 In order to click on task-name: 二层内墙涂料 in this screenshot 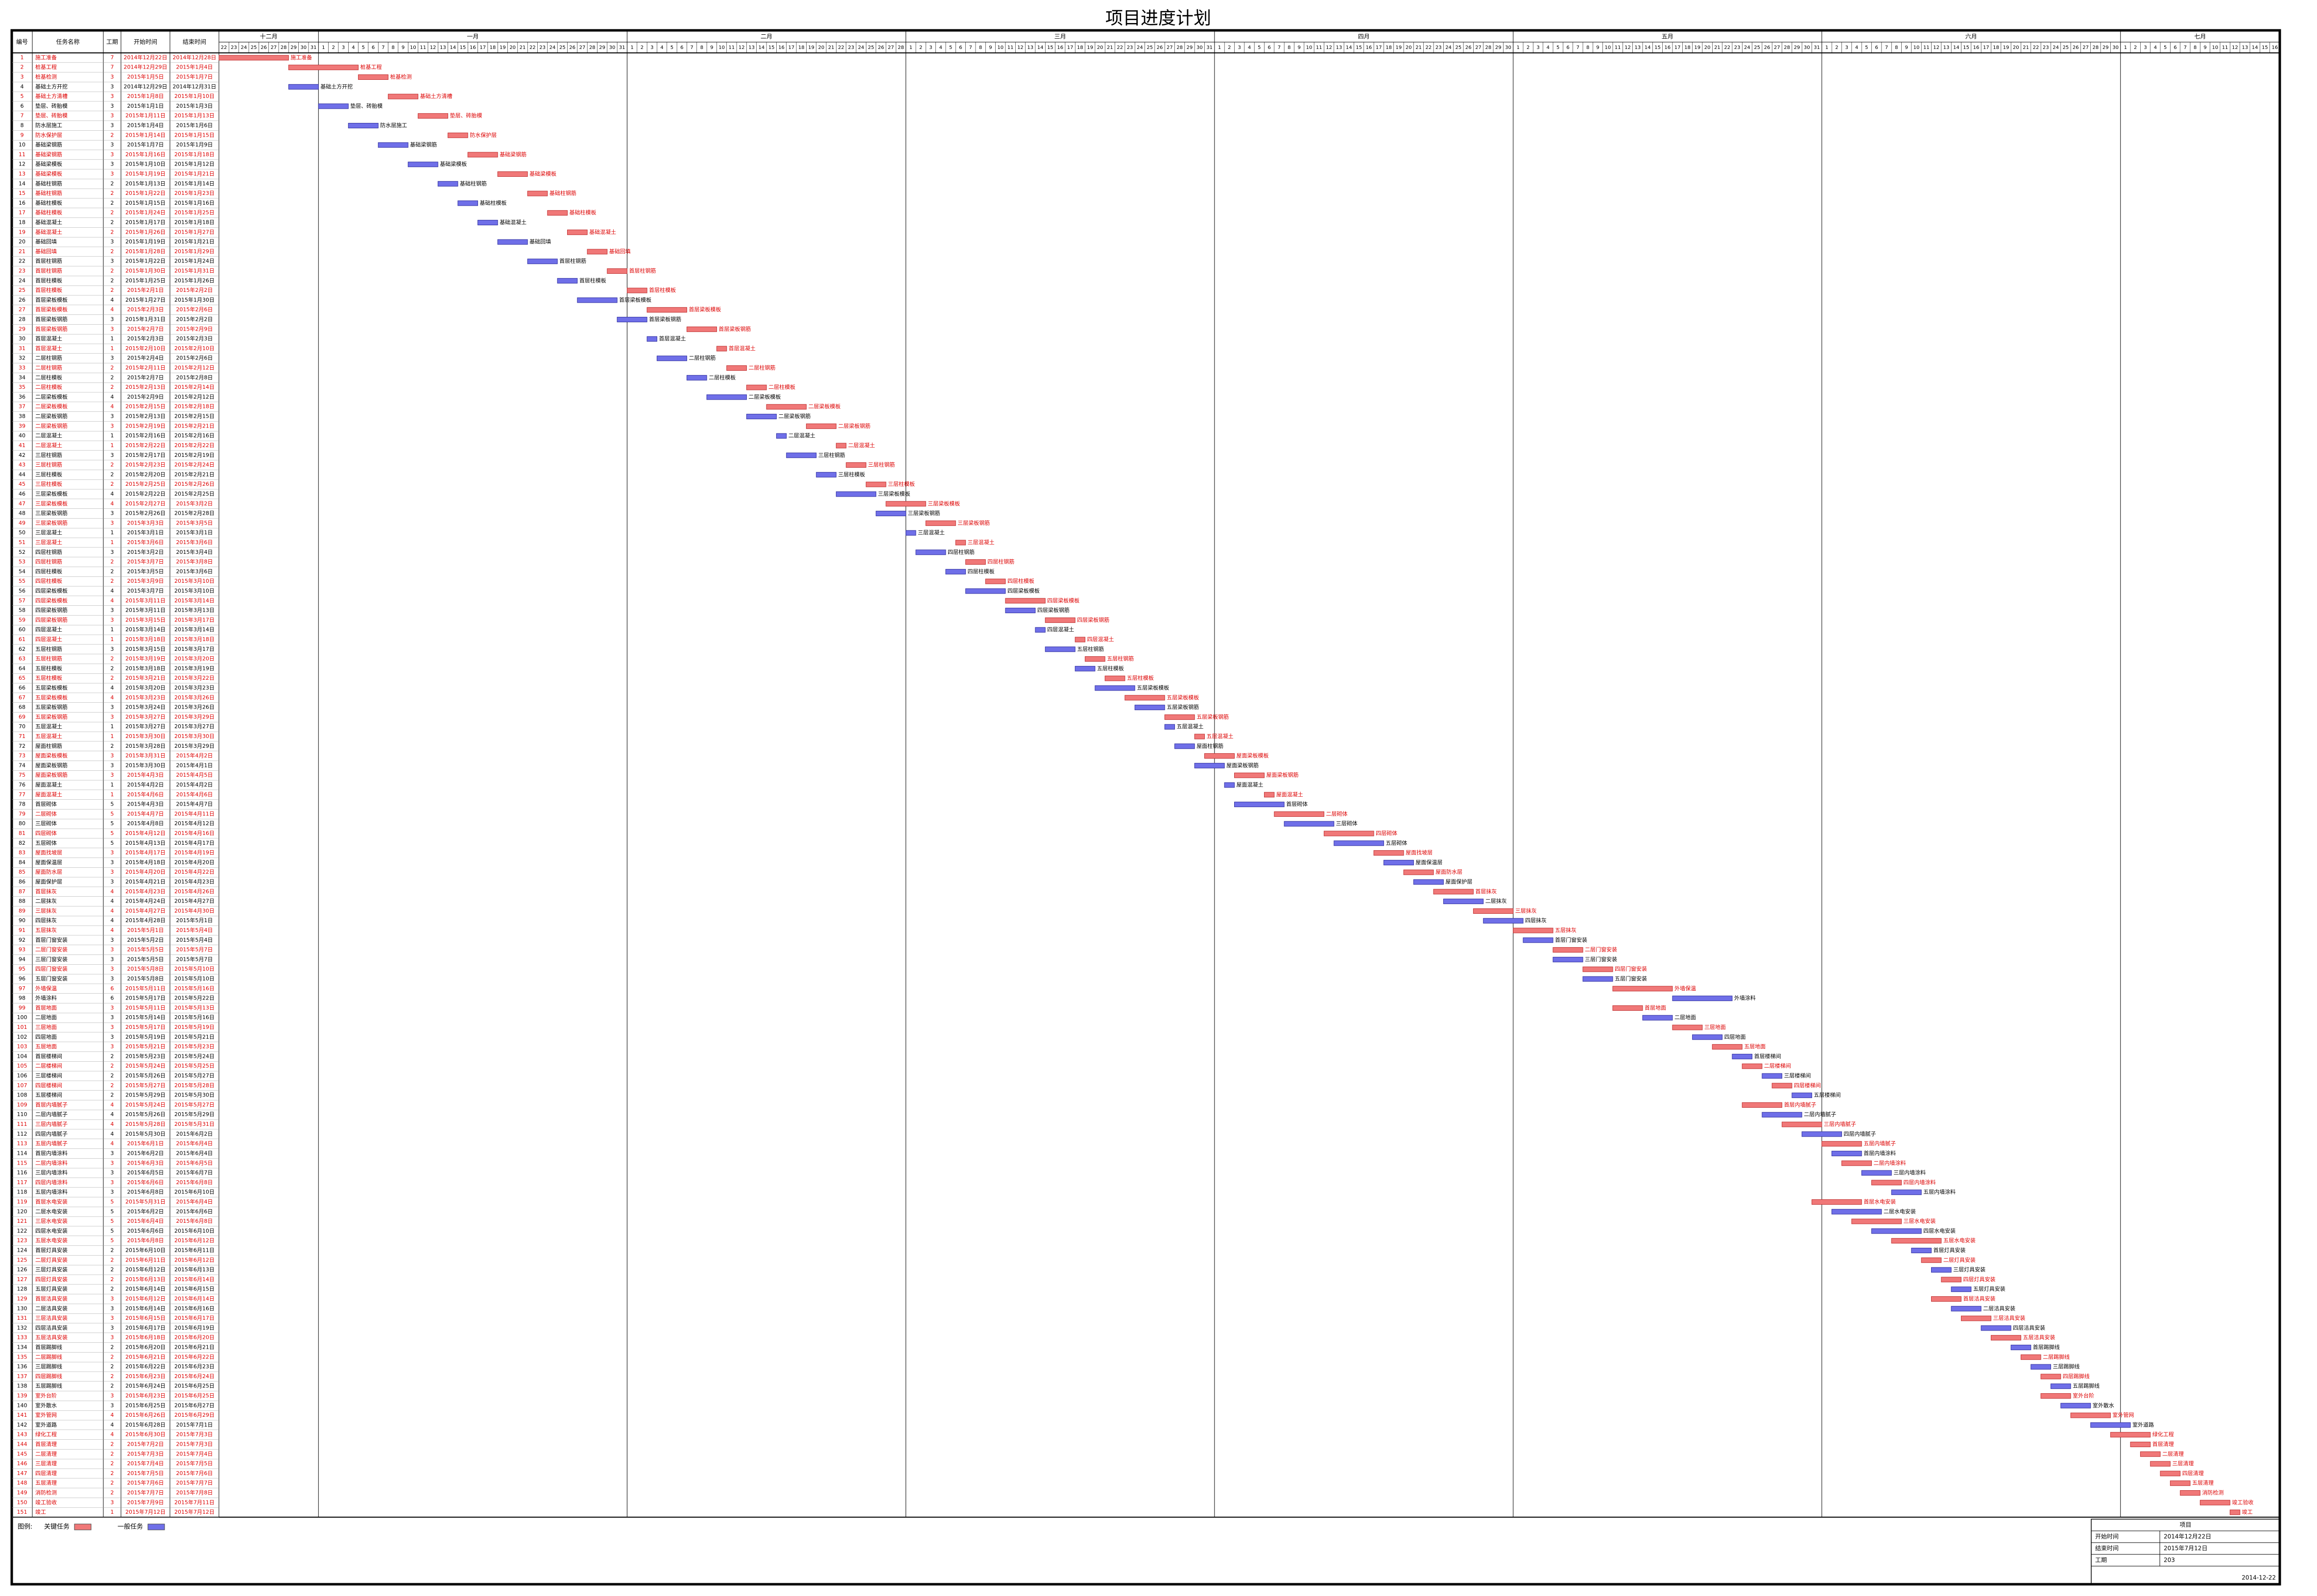, I will do `click(51, 1163)`.